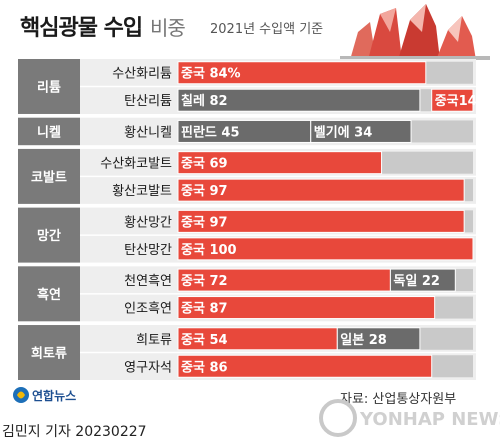 The height and width of the screenshot is (444, 500). What do you see at coordinates (204, 281) in the screenshot?
I see `bar-value-label: 중국 72` at bounding box center [204, 281].